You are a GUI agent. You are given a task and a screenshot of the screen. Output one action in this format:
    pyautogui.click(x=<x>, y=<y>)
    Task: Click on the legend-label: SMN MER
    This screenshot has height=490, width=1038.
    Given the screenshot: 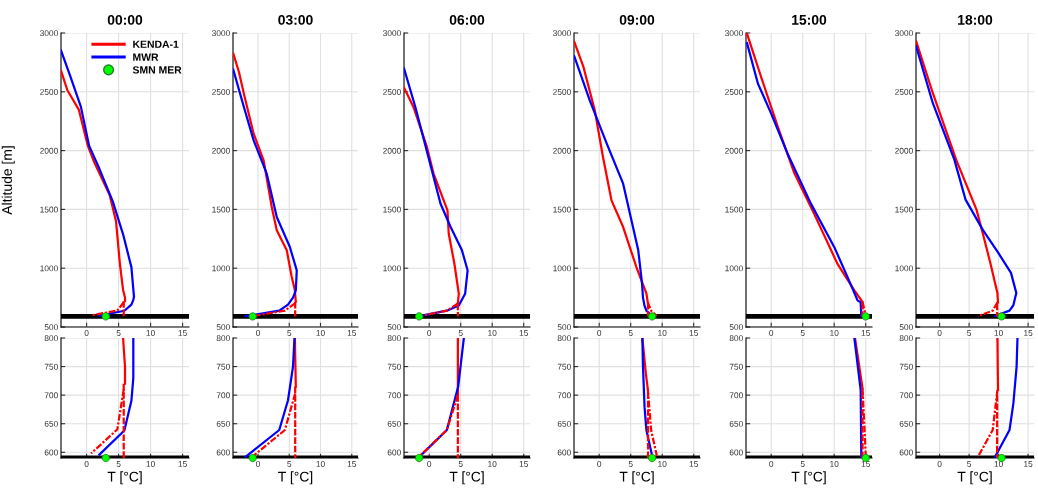 What is the action you would take?
    pyautogui.click(x=157, y=70)
    